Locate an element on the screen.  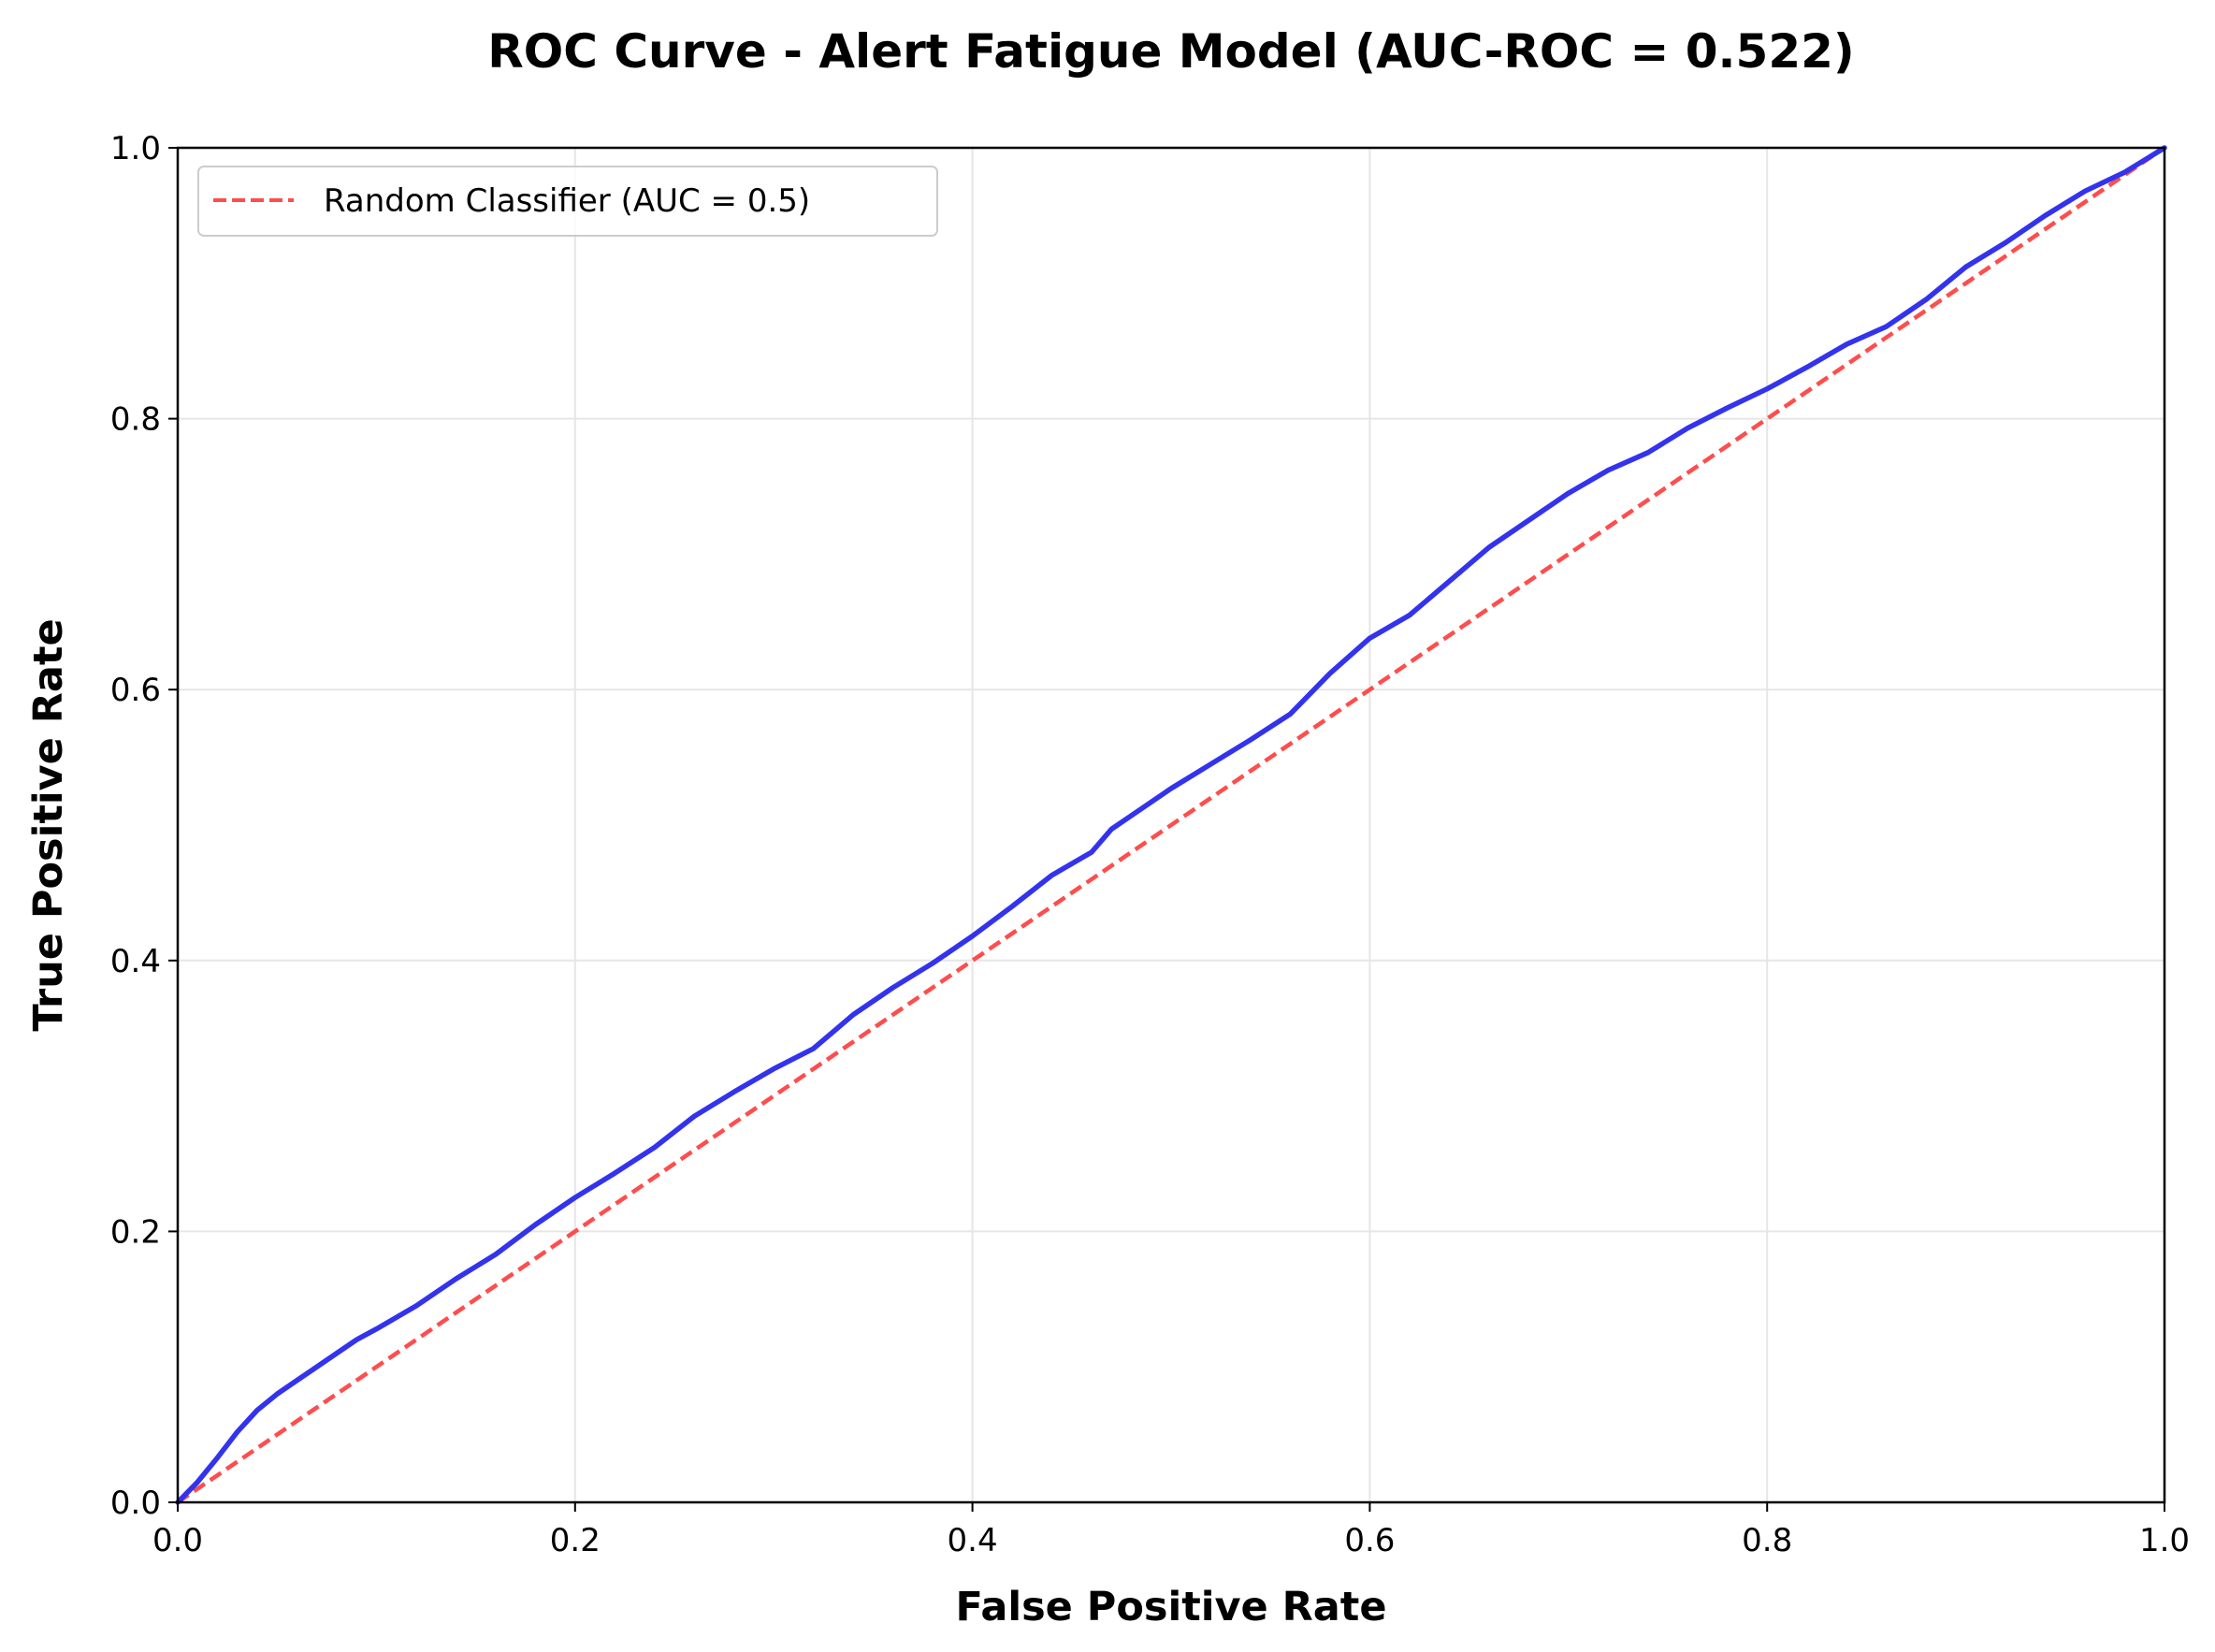
y-tick-label: 0.8 is located at coordinates (135, 420).